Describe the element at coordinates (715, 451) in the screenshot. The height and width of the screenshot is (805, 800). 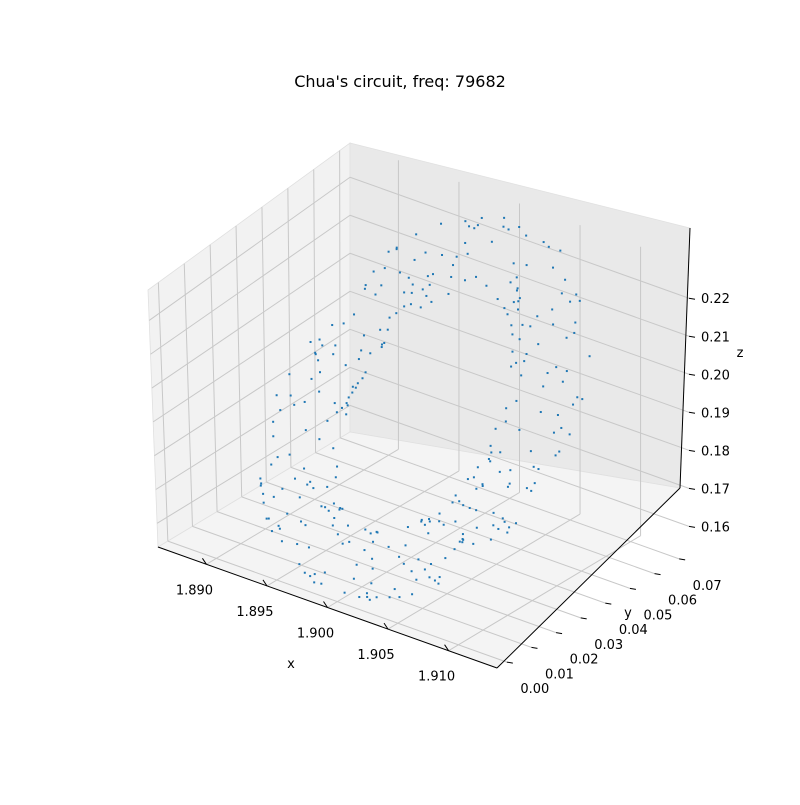
I see `z-tick-label: 0.18` at that location.